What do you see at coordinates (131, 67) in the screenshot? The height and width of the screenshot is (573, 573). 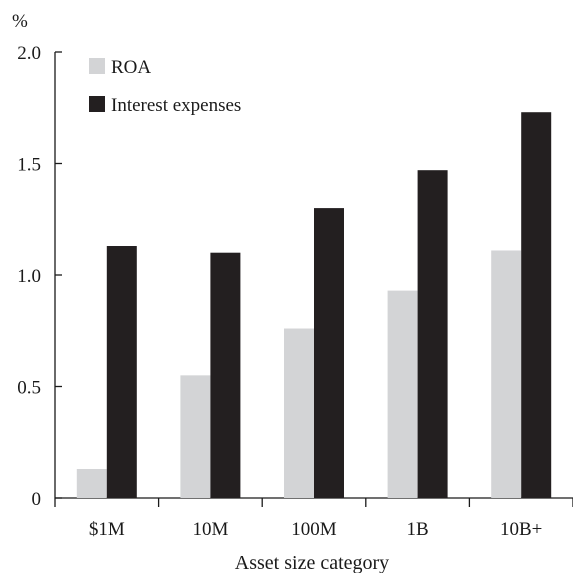 I see `legend-label-roa: ROA` at bounding box center [131, 67].